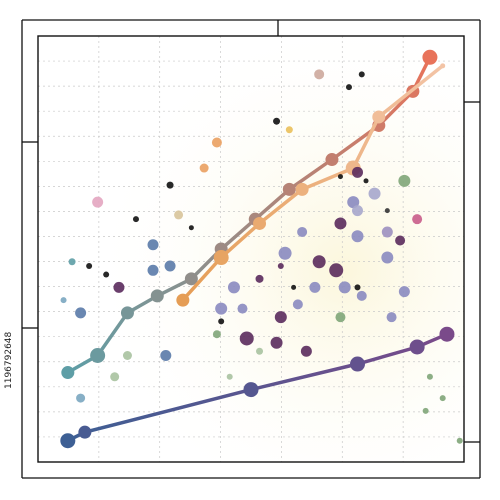  Describe the element at coordinates (9, 360) in the screenshot. I see `image-credit: 1196792648` at that location.